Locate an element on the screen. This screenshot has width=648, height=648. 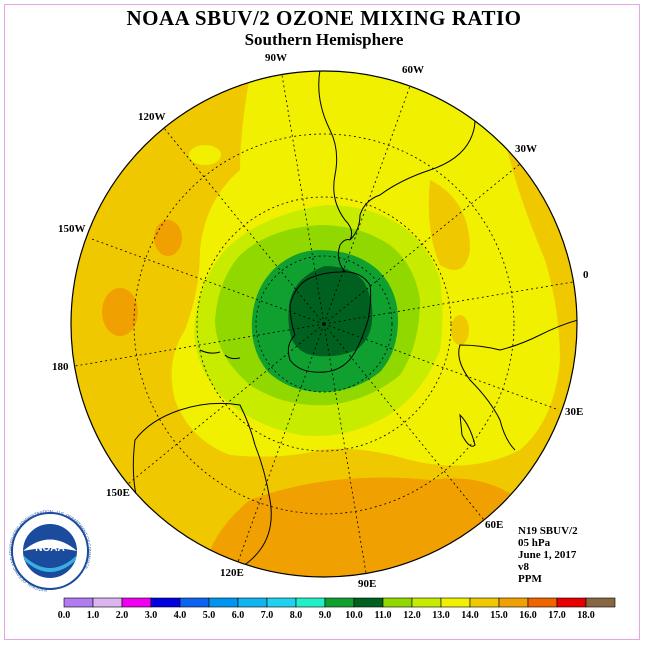
meridian-90e is located at coordinates (345, 448).